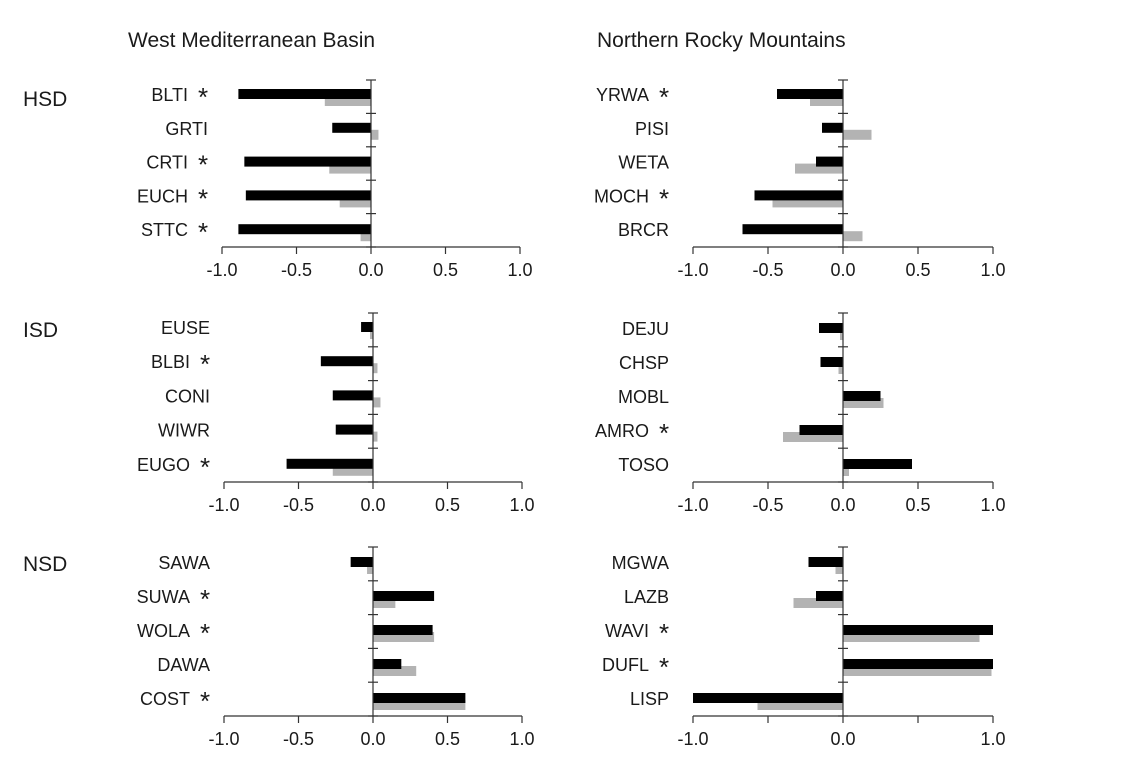  Describe the element at coordinates (165, 699) in the screenshot. I see `category-label-cost: COST` at that location.